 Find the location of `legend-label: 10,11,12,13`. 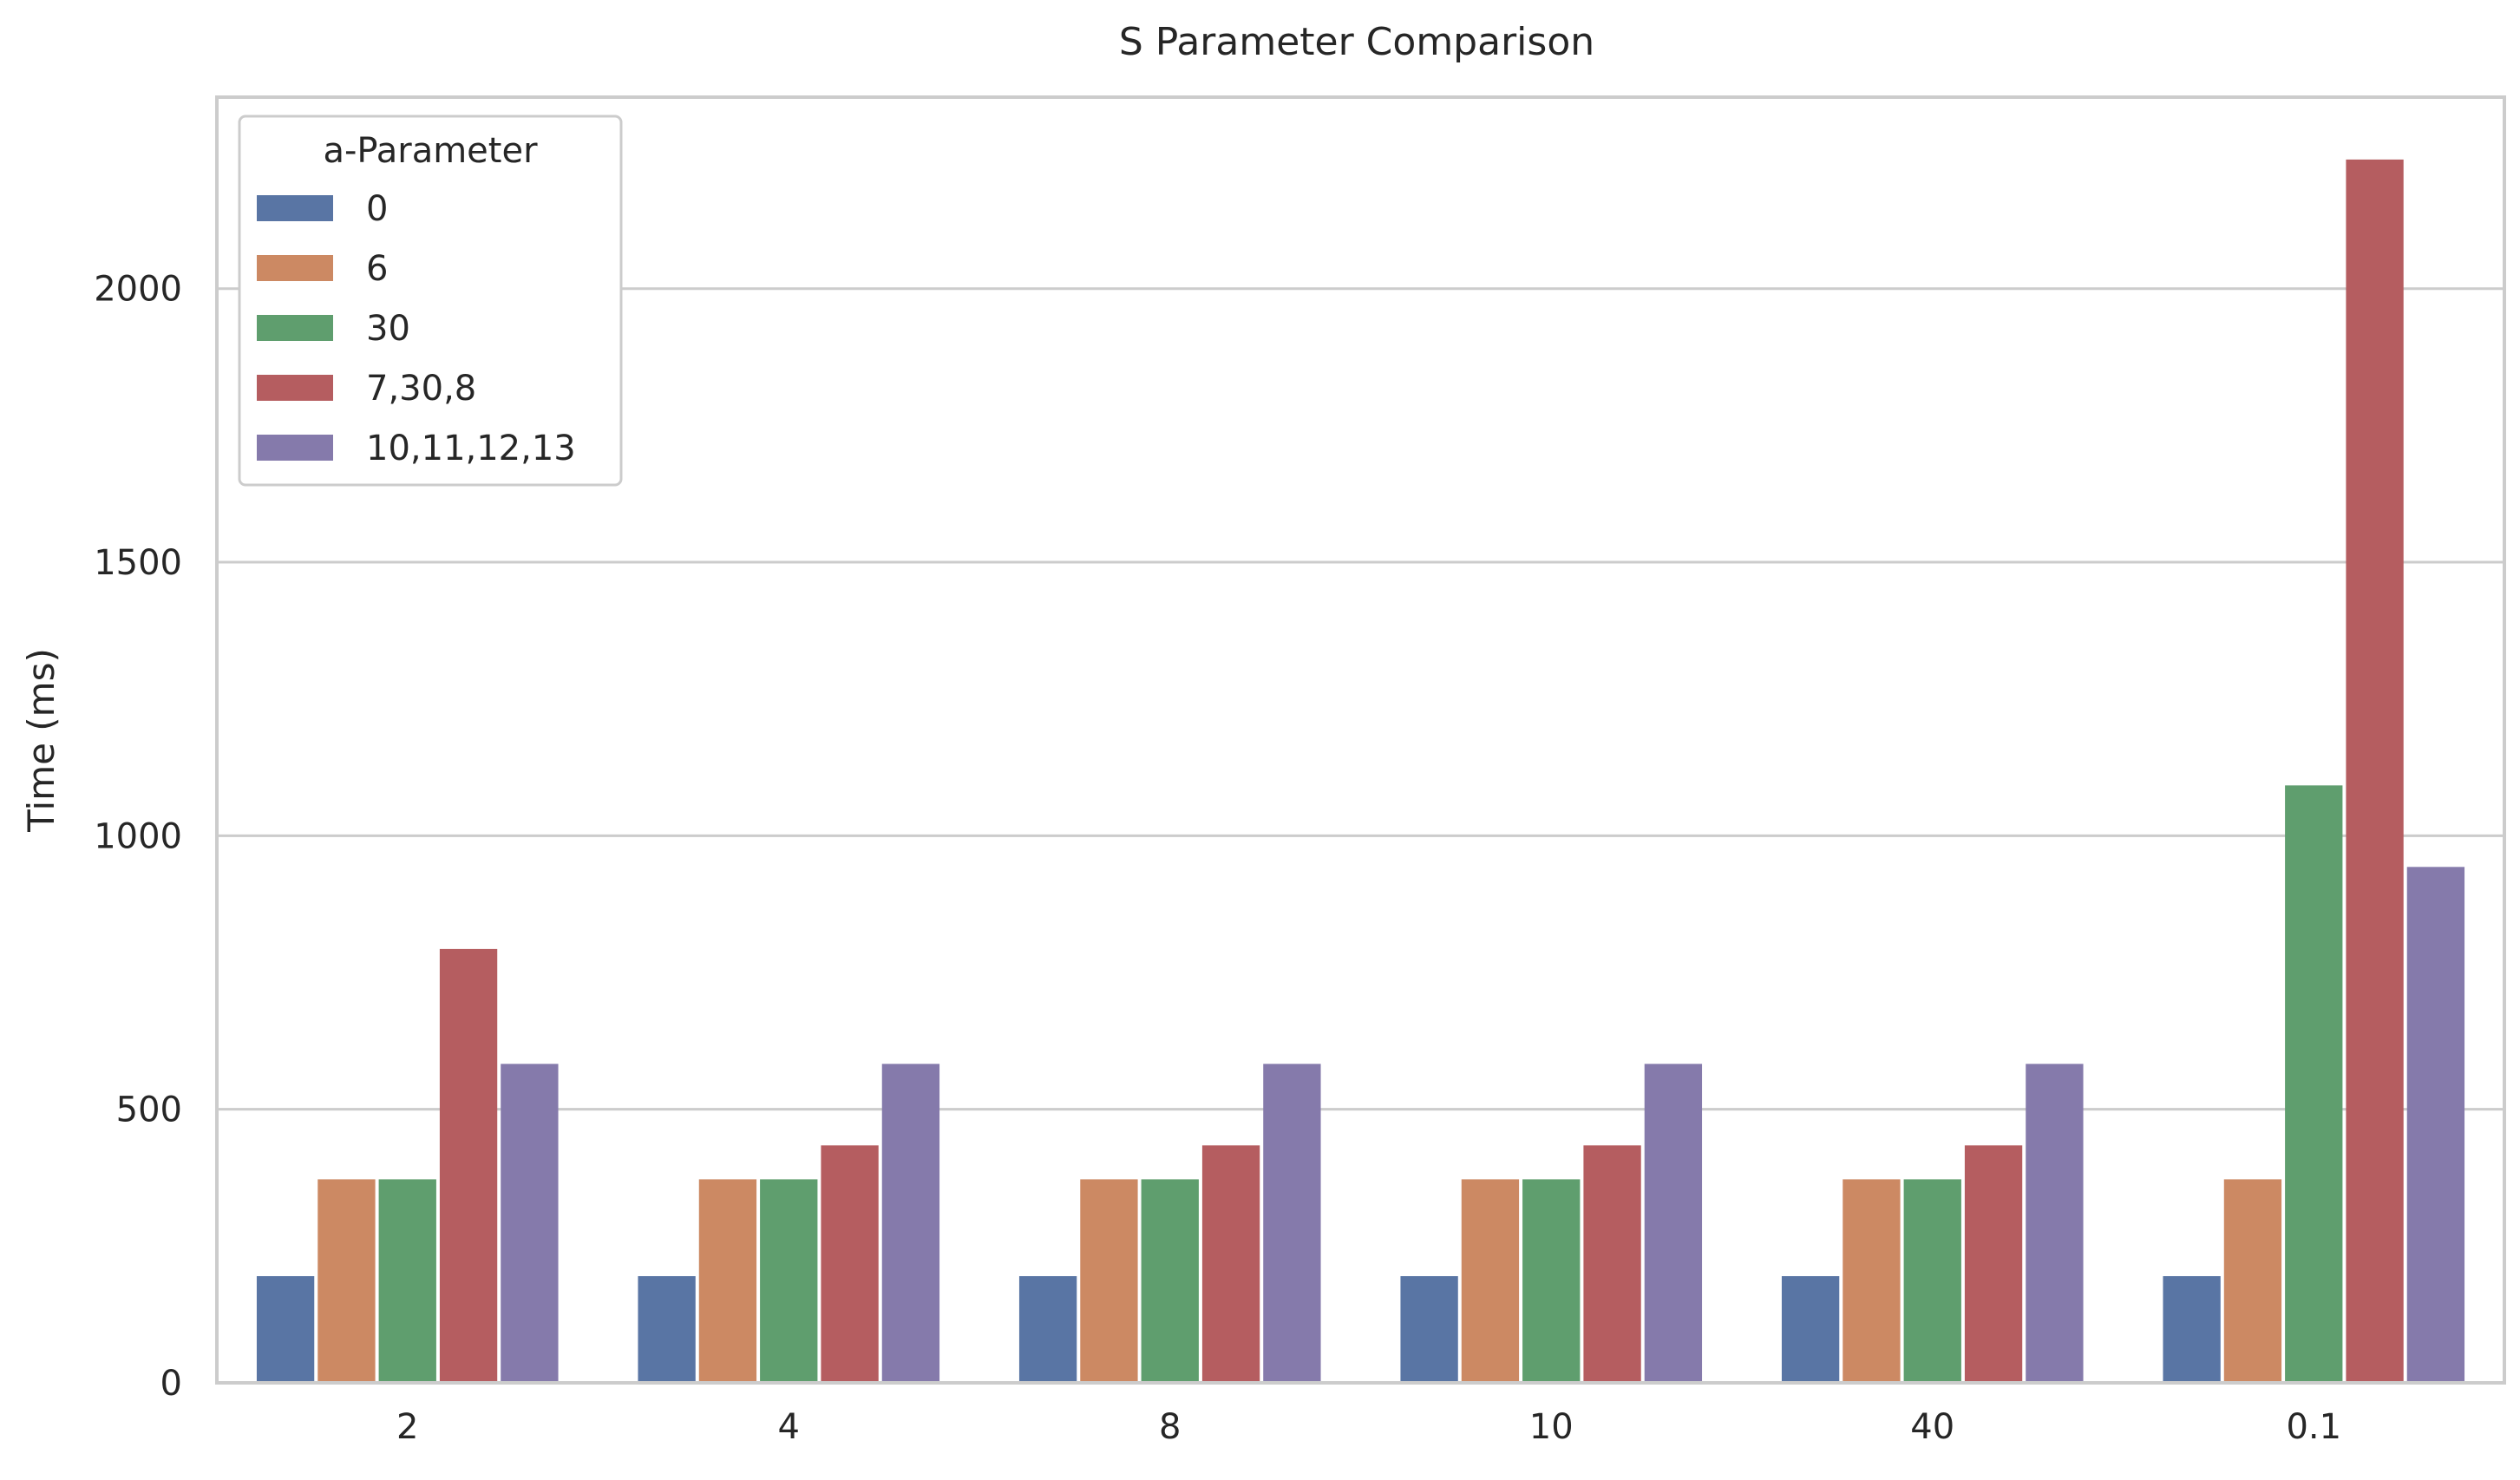

legend-label: 10,11,12,13 is located at coordinates (471, 449).